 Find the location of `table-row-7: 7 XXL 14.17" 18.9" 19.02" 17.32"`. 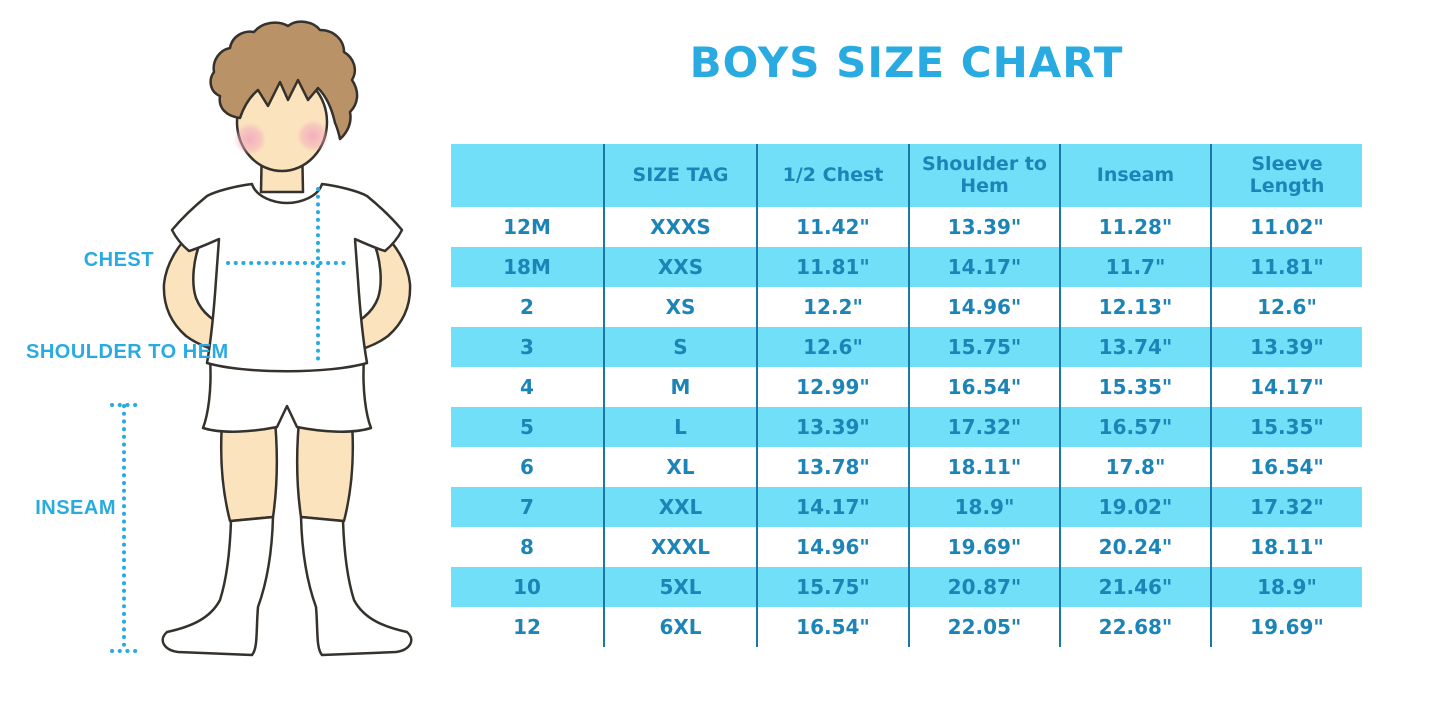

table-row-7: 7 XXL 14.17" 18.9" 19.02" 17.32" is located at coordinates (906, 507).